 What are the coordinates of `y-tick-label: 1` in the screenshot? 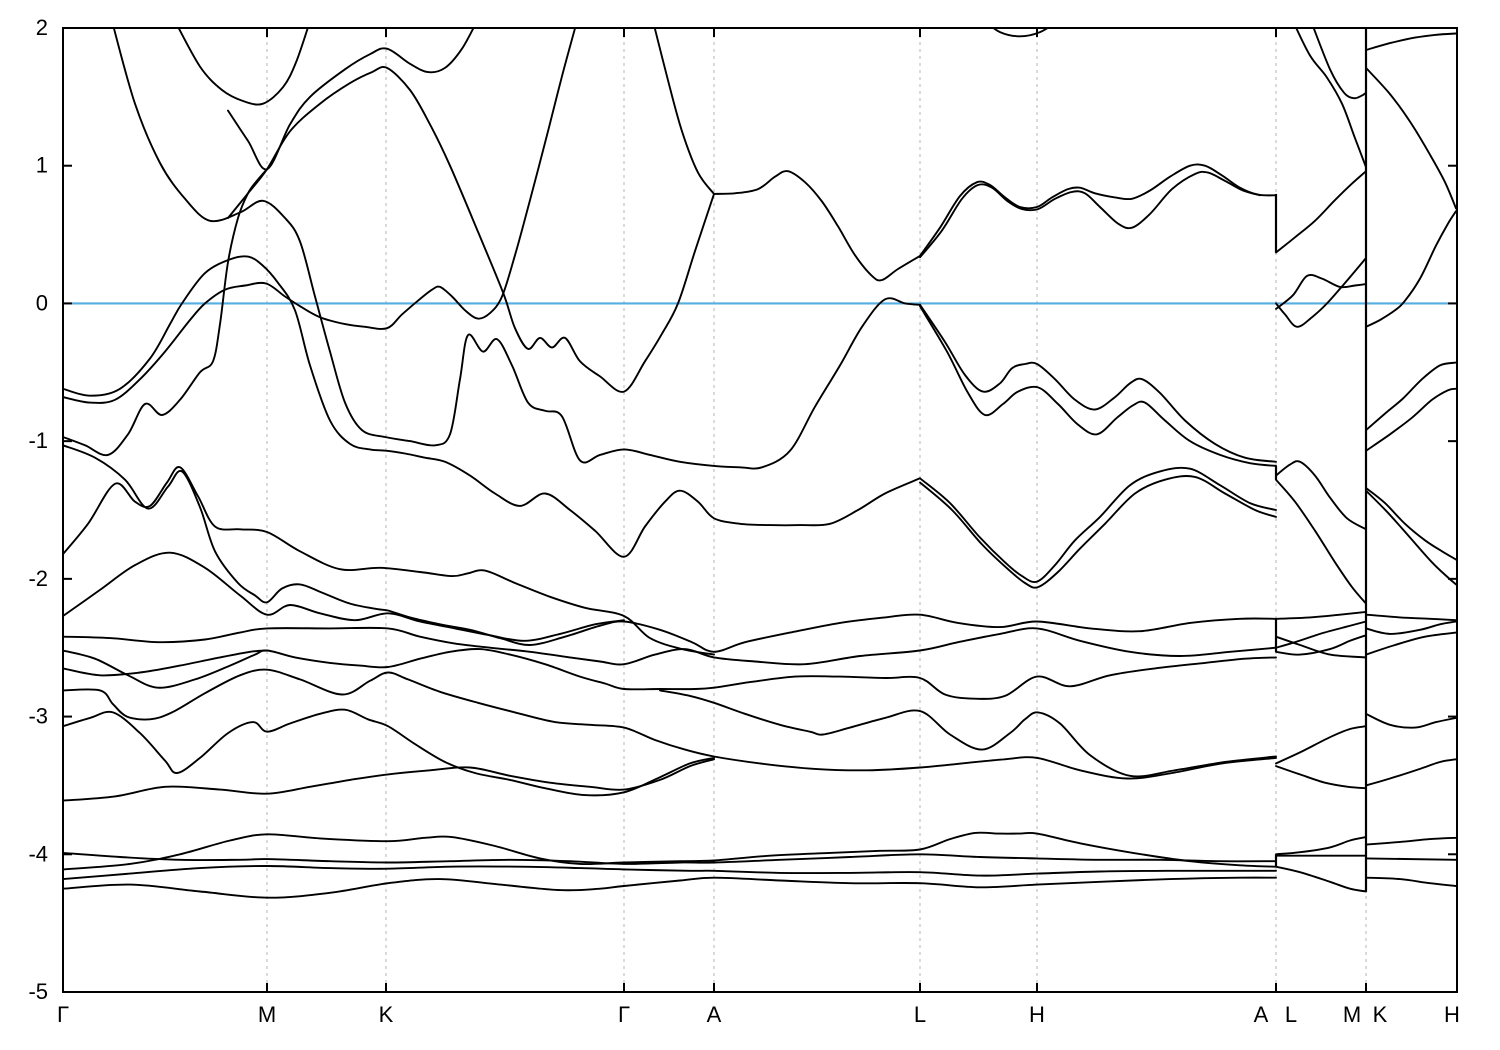 It's located at (42, 165).